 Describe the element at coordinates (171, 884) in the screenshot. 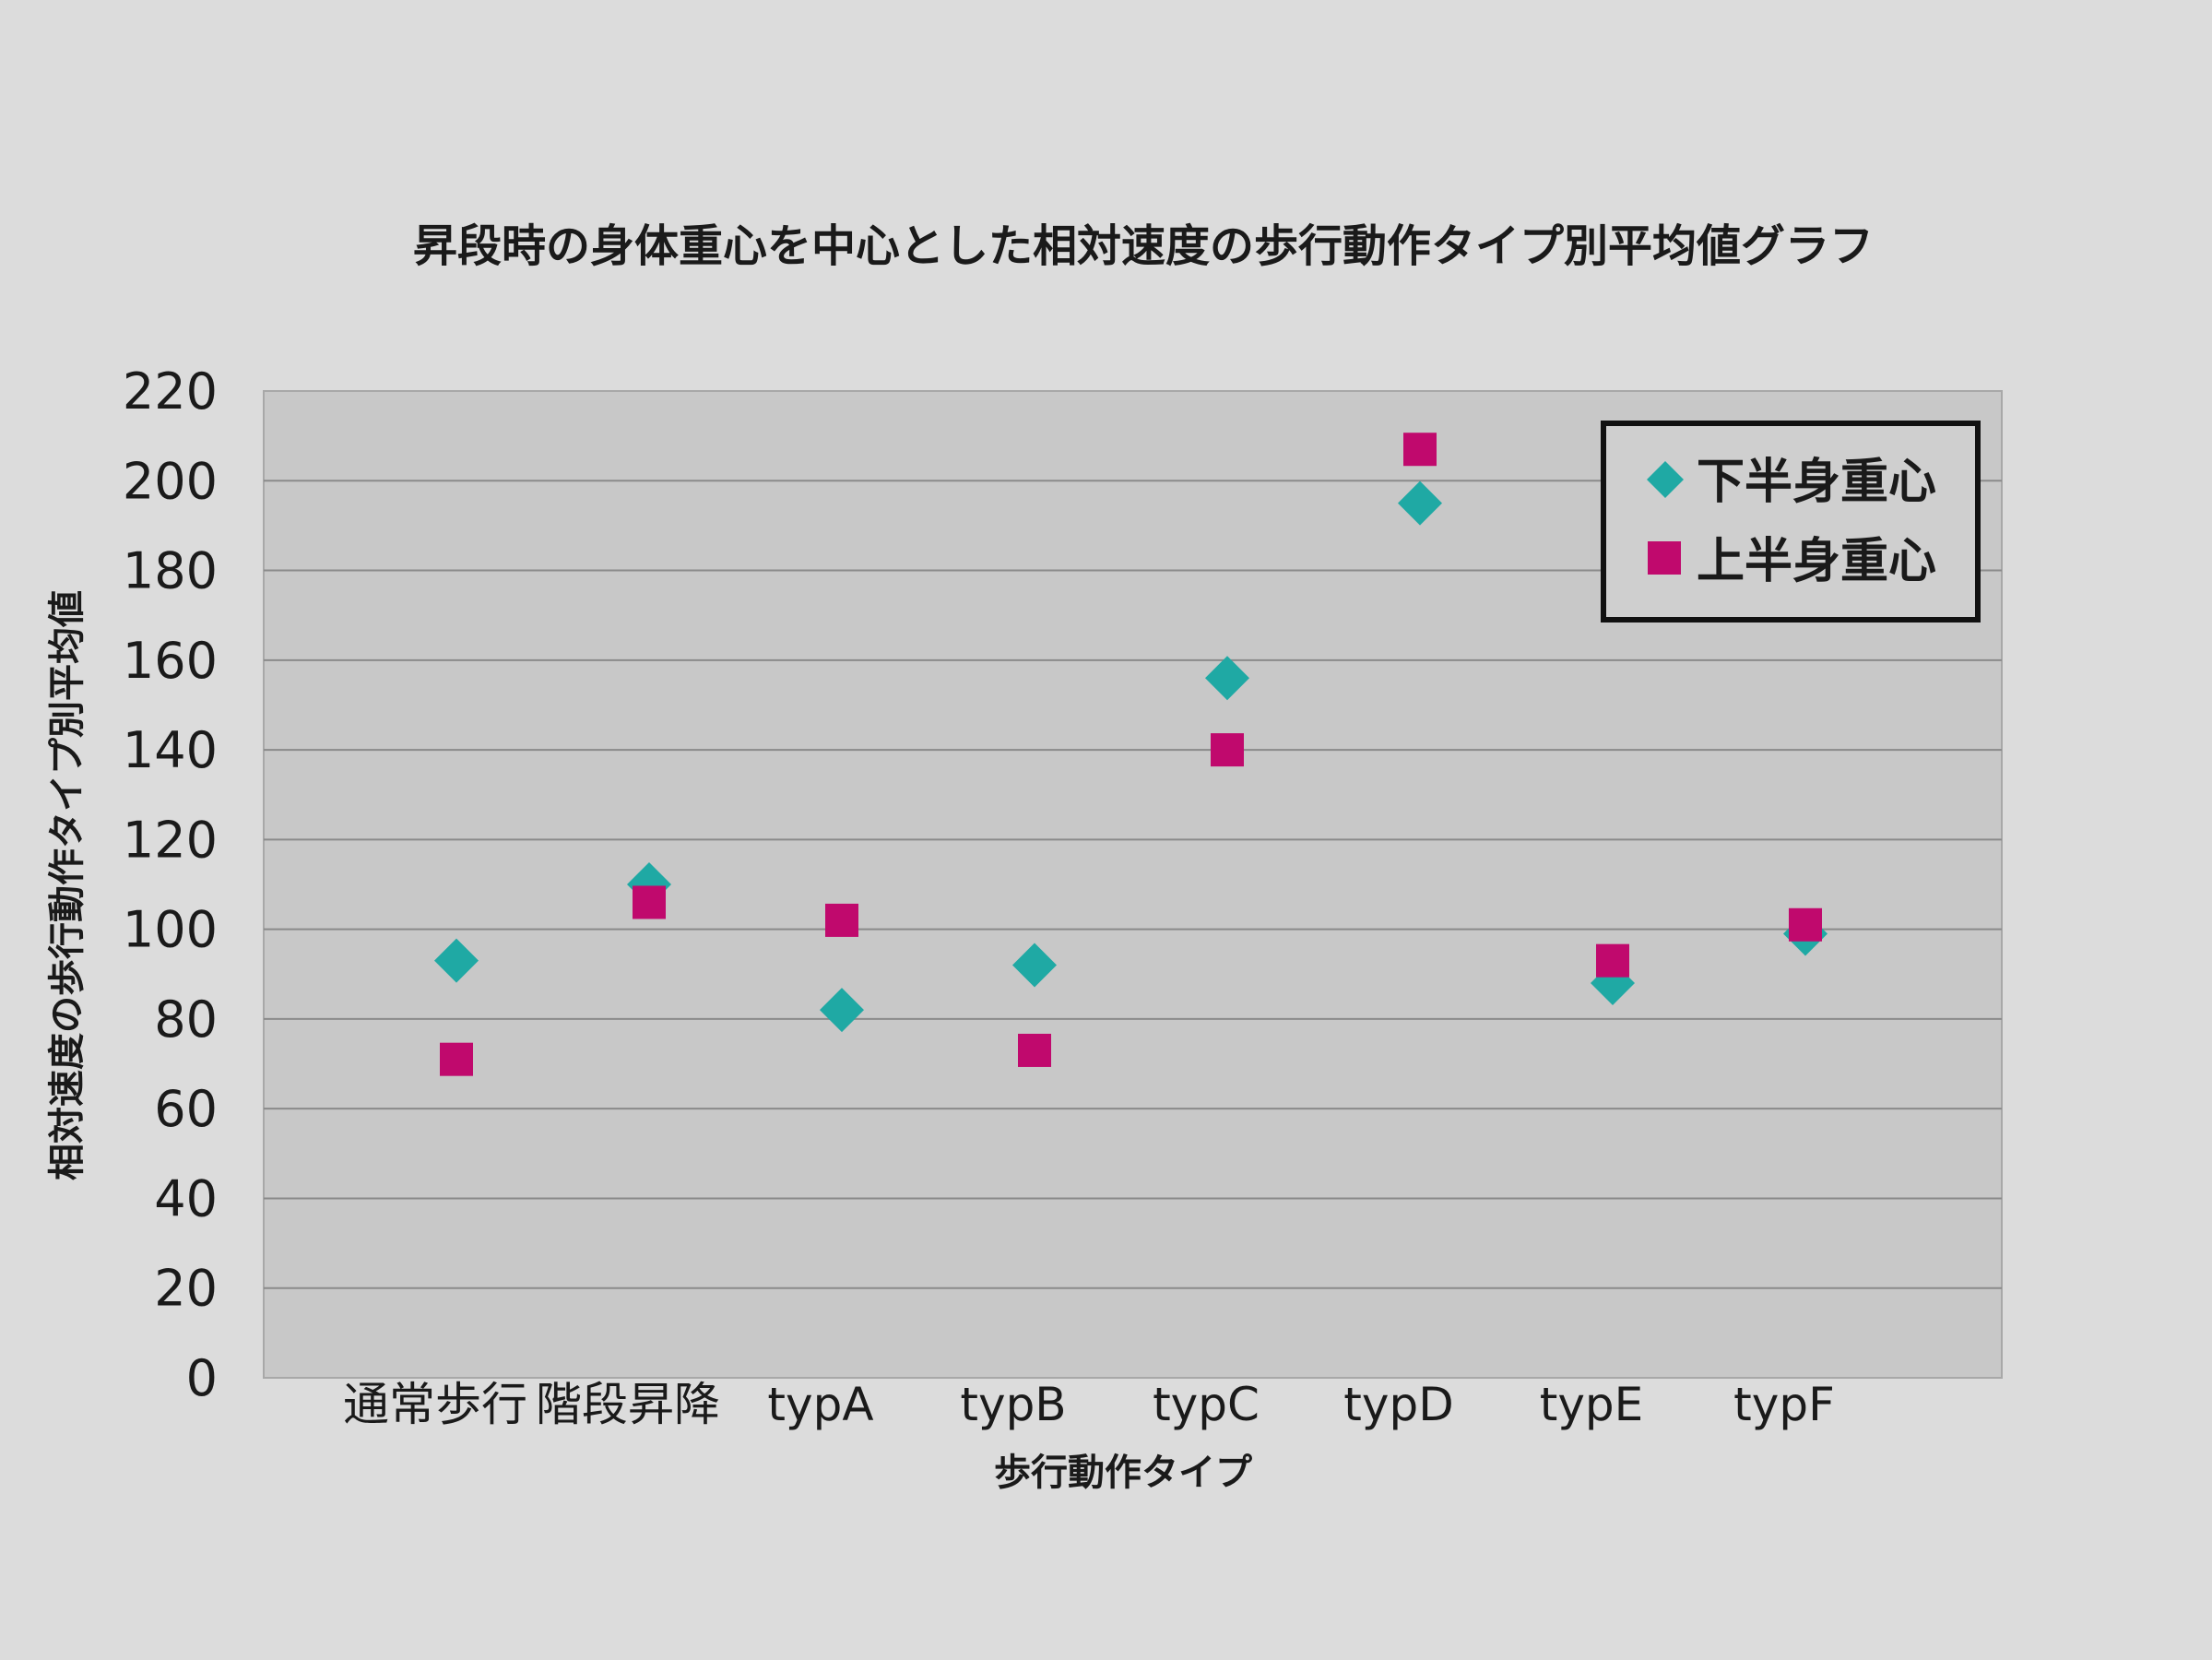

I see `y-axis-ticks: 0 20 40 60 80 100 120 140 160 180 200 220` at that location.